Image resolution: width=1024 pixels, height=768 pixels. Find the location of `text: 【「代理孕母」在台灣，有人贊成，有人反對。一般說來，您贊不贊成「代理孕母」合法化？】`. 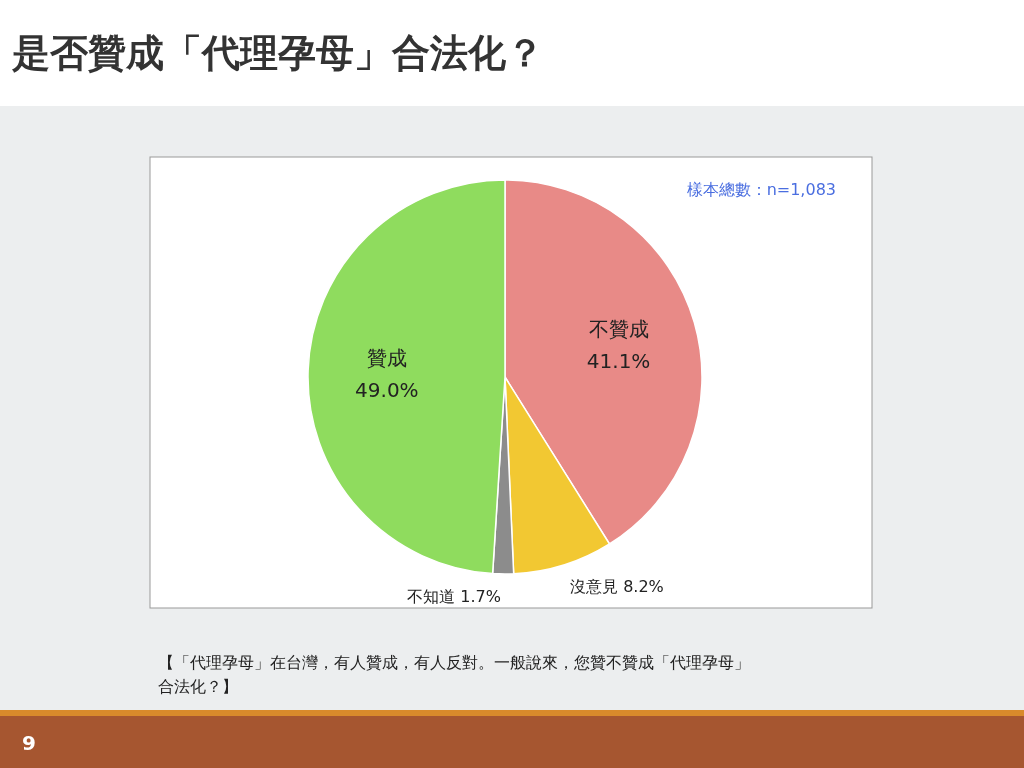

text: 【「代理孕母」在台灣，有人贊成，有人反對。一般說來，您贊不贊成「代理孕母」合法化？】 is located at coordinates (454, 674).